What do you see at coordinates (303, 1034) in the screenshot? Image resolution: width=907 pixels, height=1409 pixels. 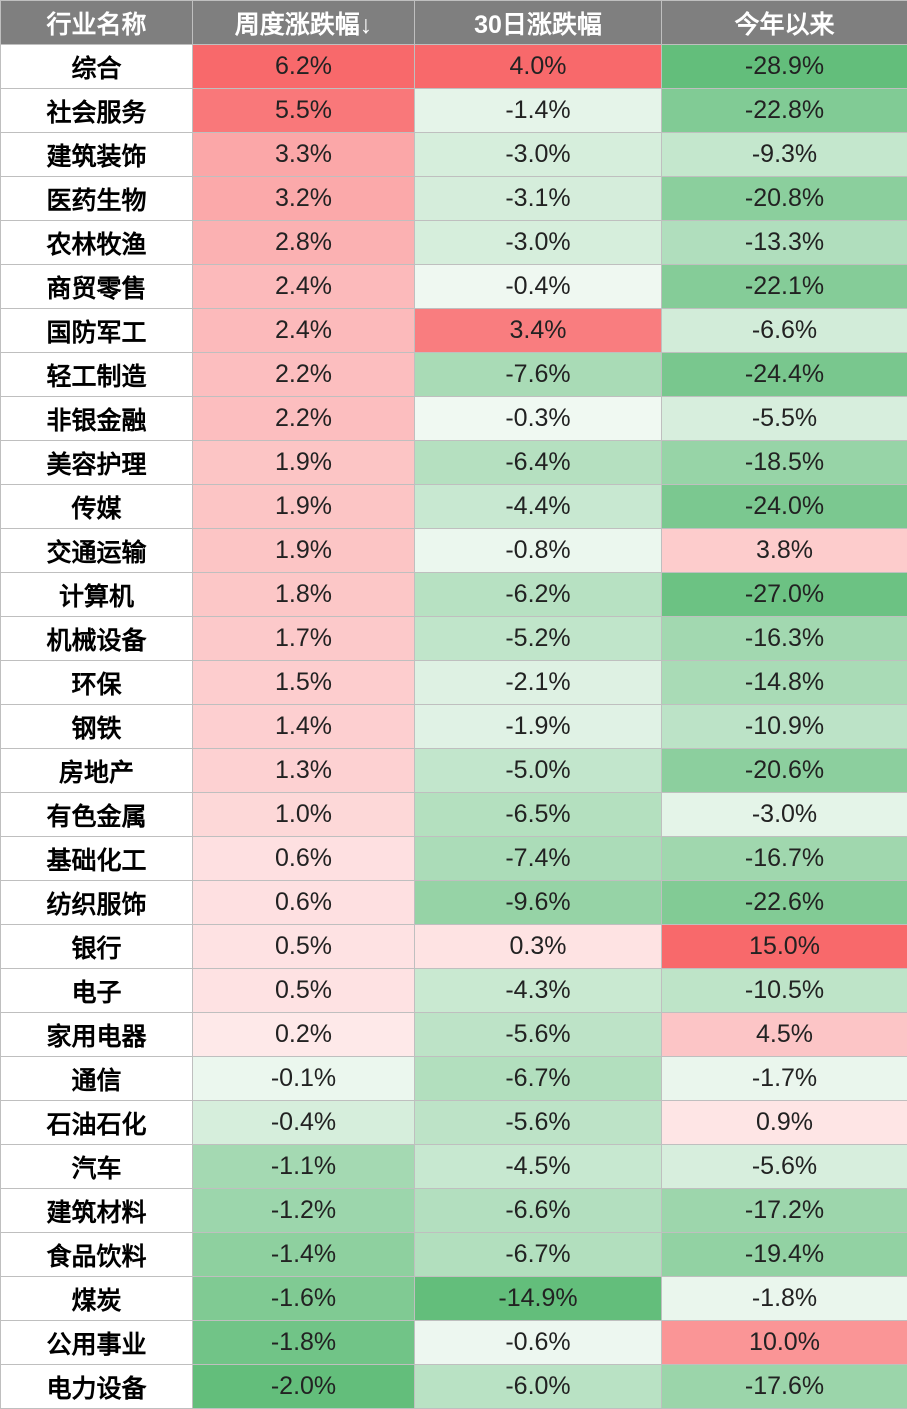 I see `weekly-change-cell: 0.2%` at bounding box center [303, 1034].